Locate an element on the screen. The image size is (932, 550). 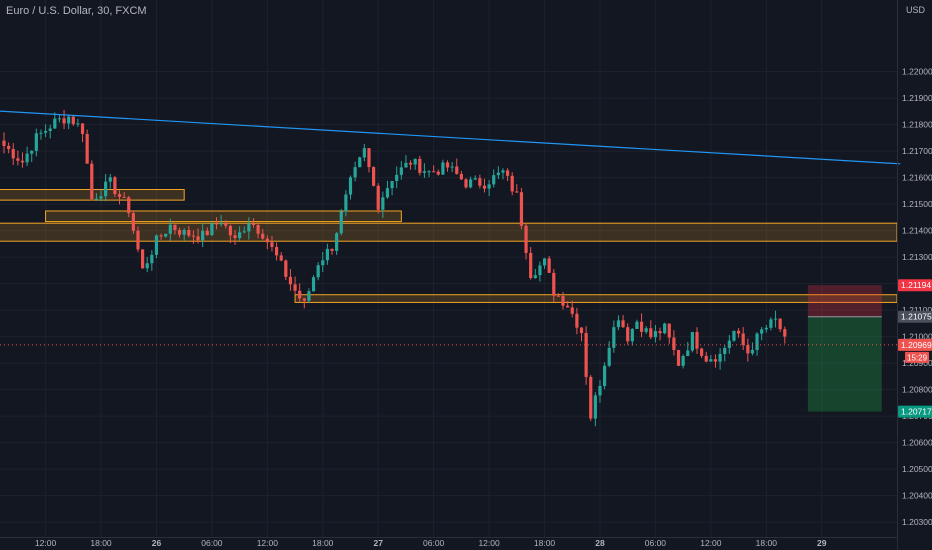
time-tick-label: 27 is located at coordinates (378, 543).